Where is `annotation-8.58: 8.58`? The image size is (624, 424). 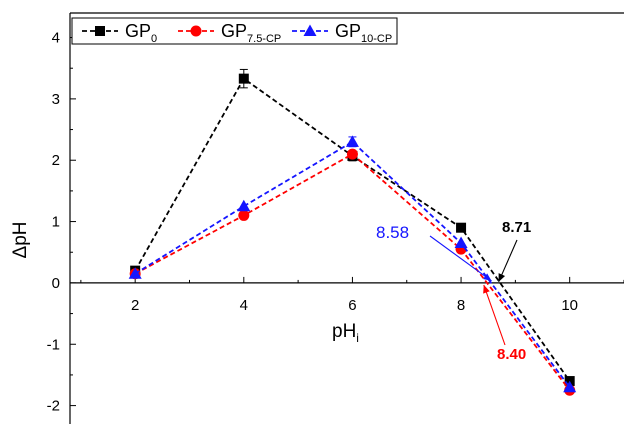
annotation-8.58: 8.58 is located at coordinates (434, 252).